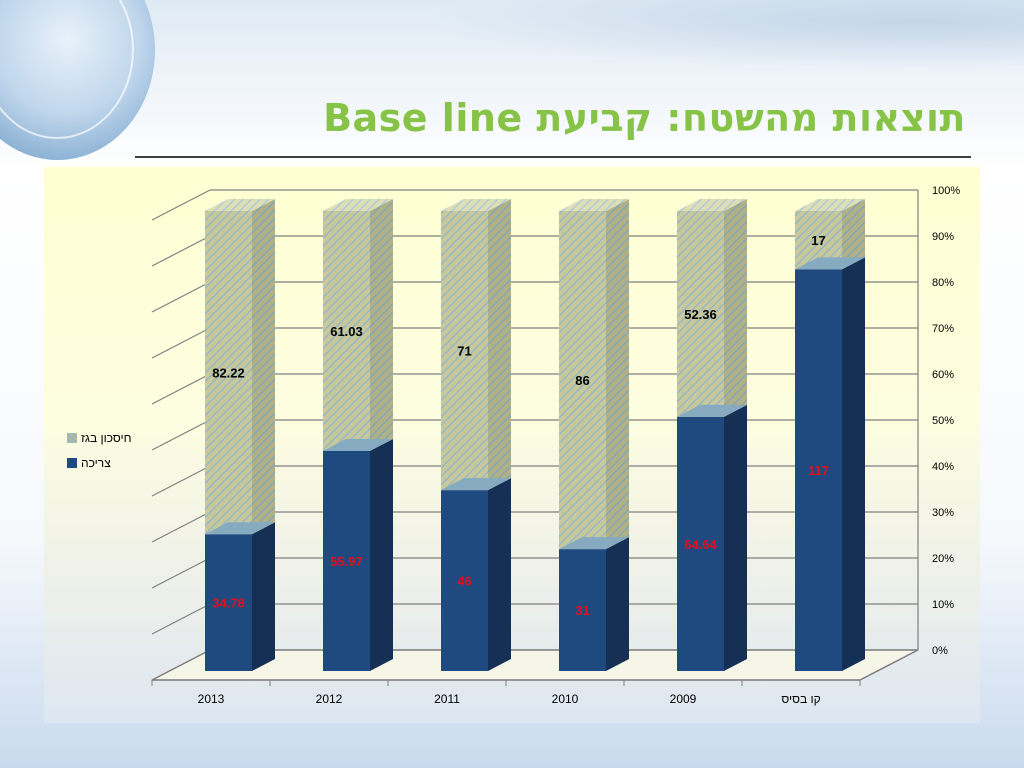 This screenshot has height=768, width=1024. I want to click on data-label-consumption: 31, so click(582, 610).